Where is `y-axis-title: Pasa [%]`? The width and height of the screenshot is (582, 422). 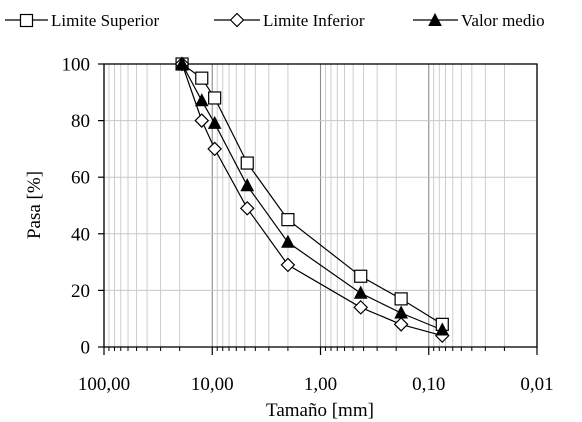
y-axis-title: Pasa [%] is located at coordinates (34, 205).